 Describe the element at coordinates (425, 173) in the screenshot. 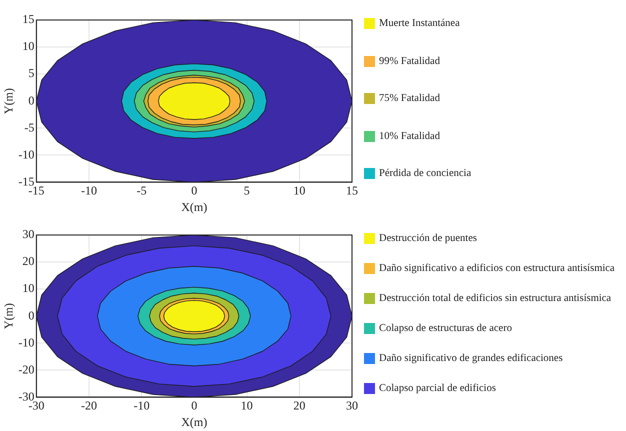

I see `legend-label: Pérdida de conciencia` at that location.